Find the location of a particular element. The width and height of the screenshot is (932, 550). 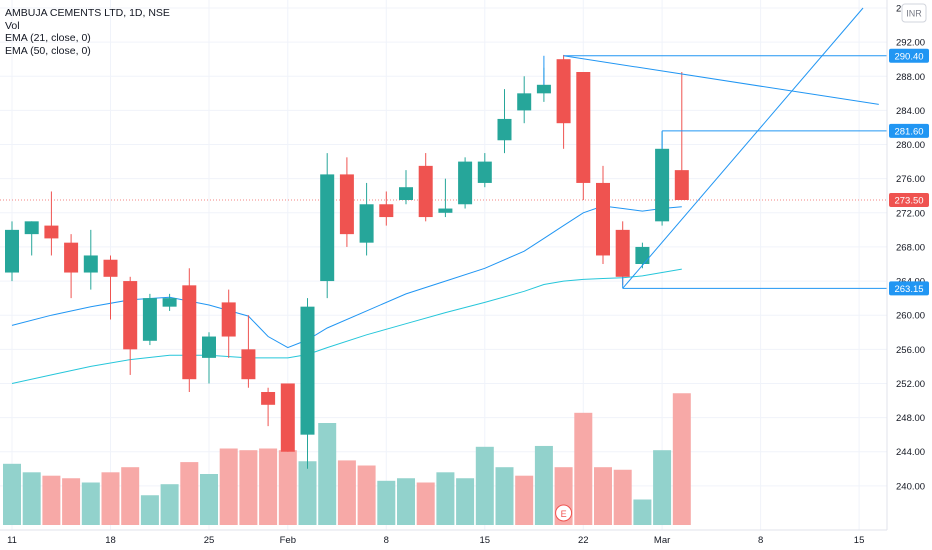

earnings-marker is located at coordinates (564, 513).